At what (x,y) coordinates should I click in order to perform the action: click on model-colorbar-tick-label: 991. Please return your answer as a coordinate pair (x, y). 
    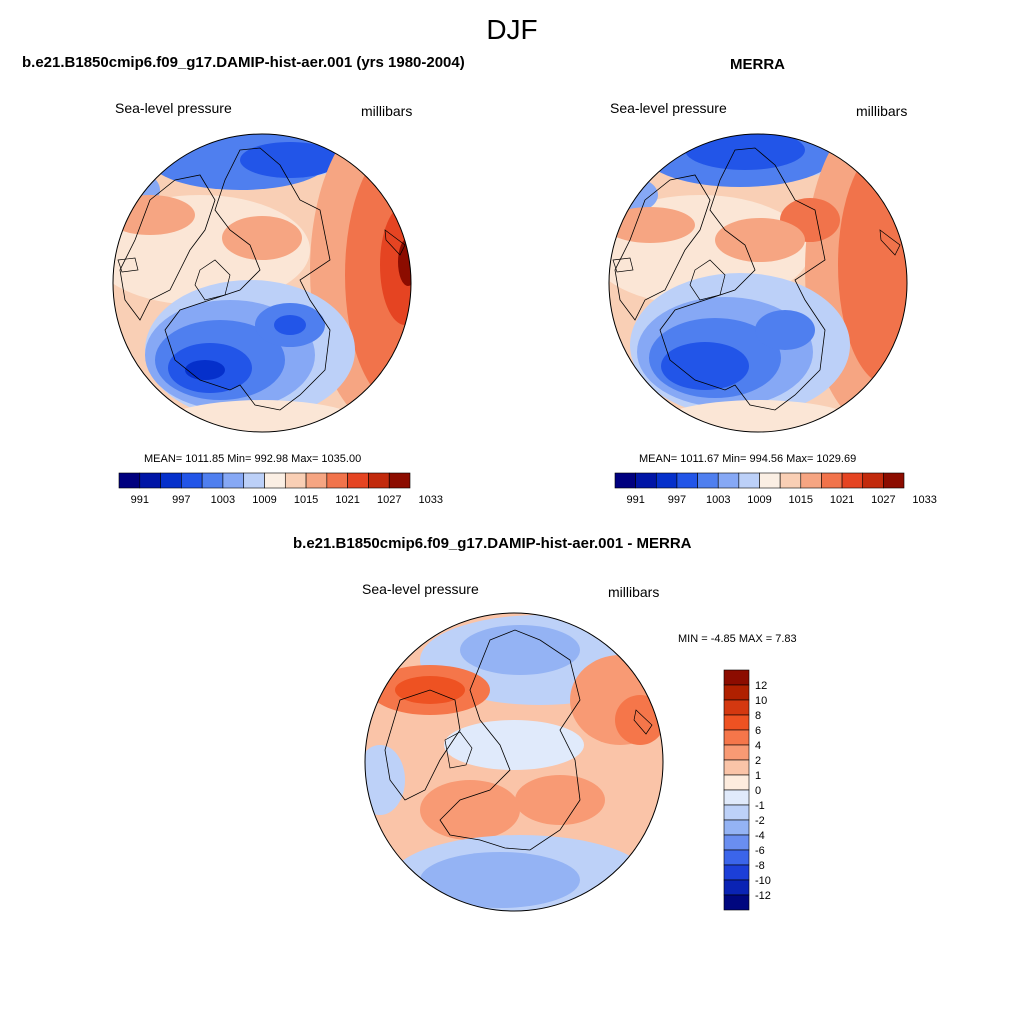
    Looking at the image, I should click on (140, 500).